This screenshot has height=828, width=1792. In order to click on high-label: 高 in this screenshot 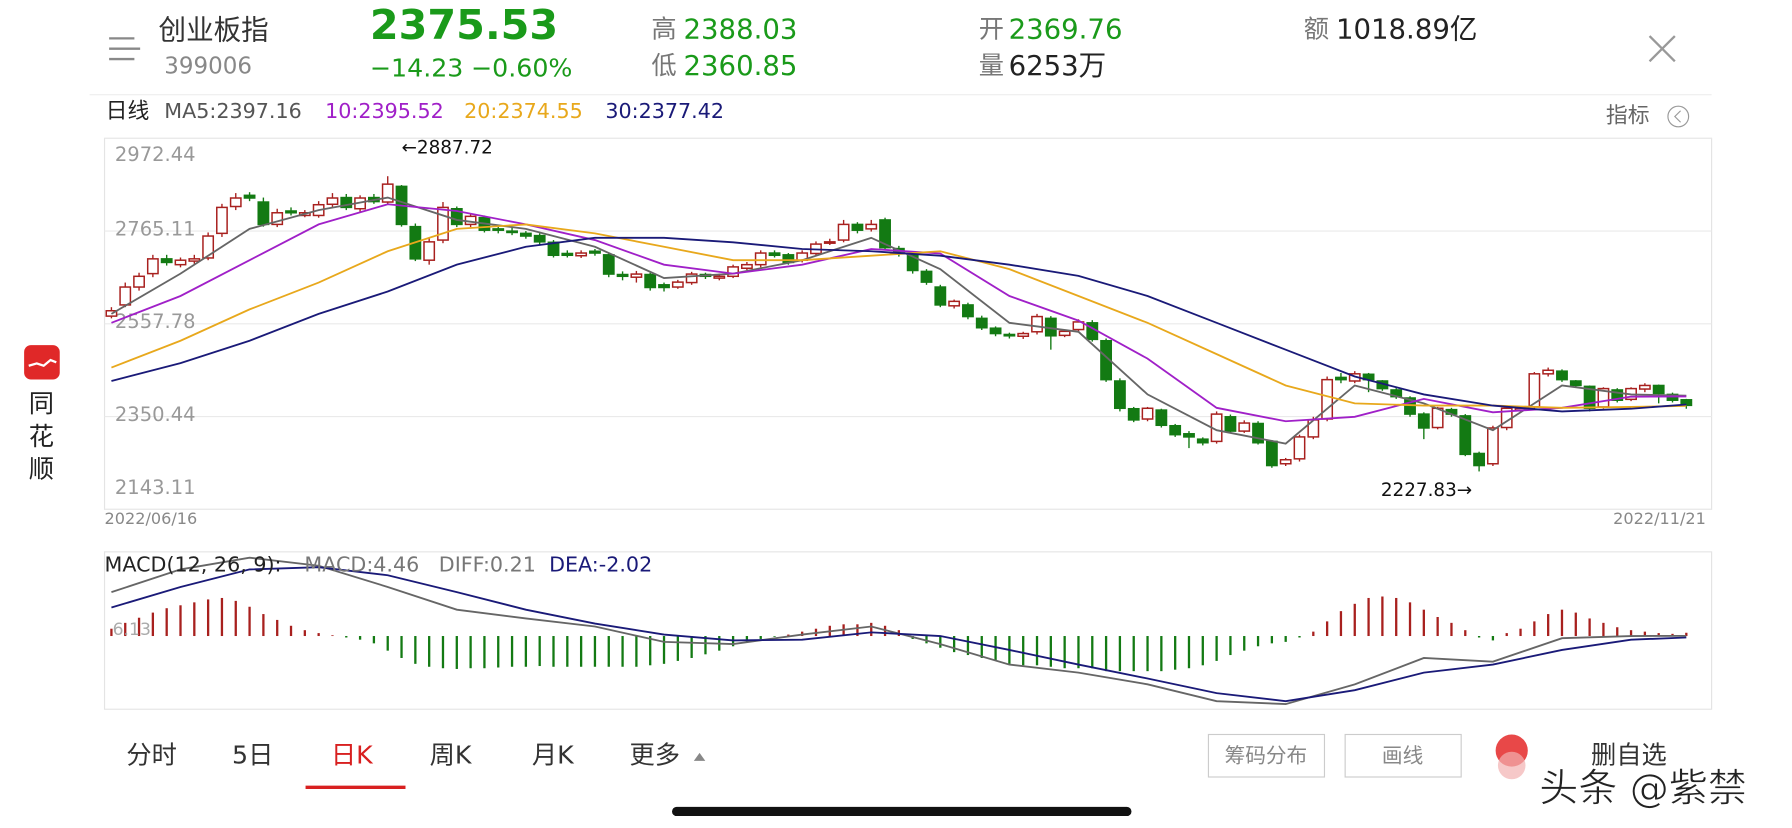, I will do `click(663, 28)`.